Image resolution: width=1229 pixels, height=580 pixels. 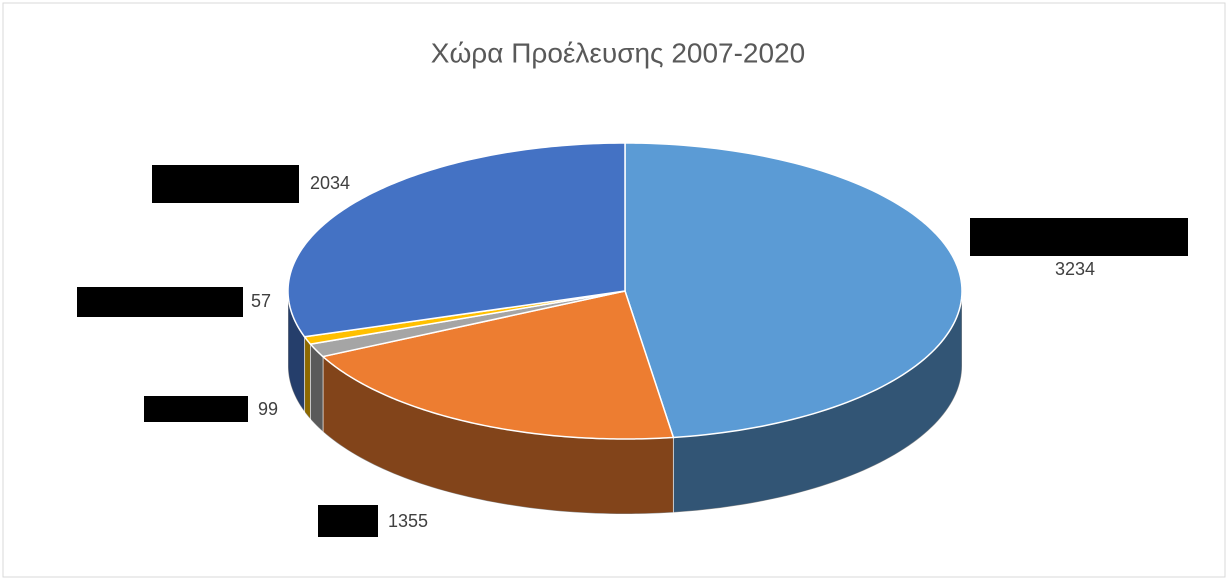 What do you see at coordinates (330, 183) in the screenshot?
I see `data-label: 2034` at bounding box center [330, 183].